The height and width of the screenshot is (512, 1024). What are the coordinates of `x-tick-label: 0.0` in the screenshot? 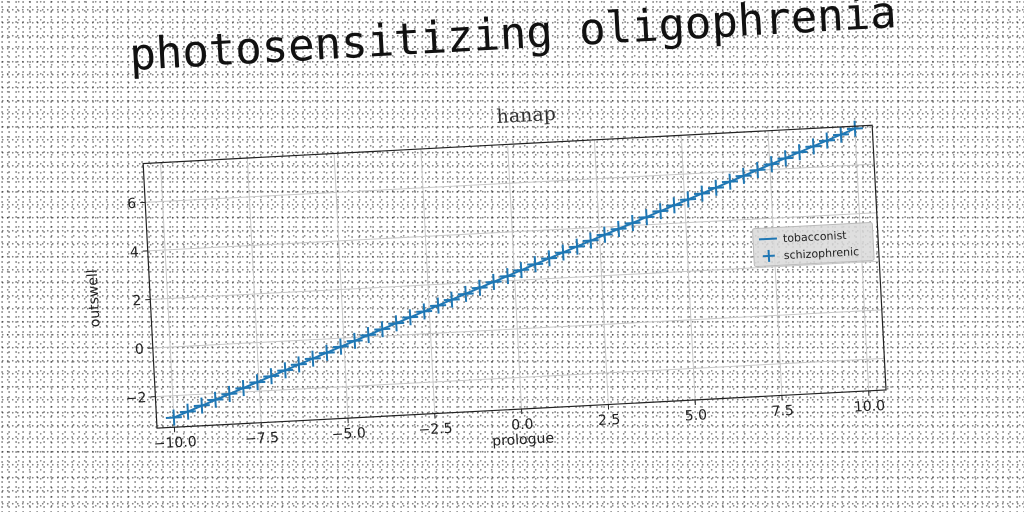 It's located at (522, 424).